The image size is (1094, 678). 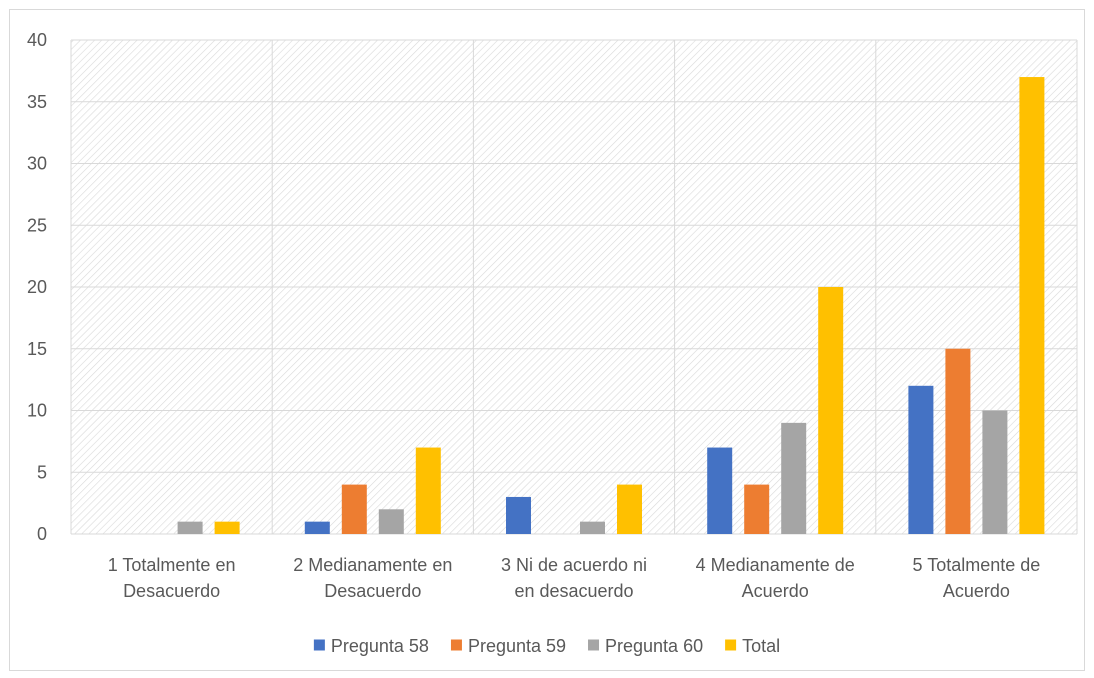 I want to click on legend-label: Pregunta 58, so click(x=380, y=646).